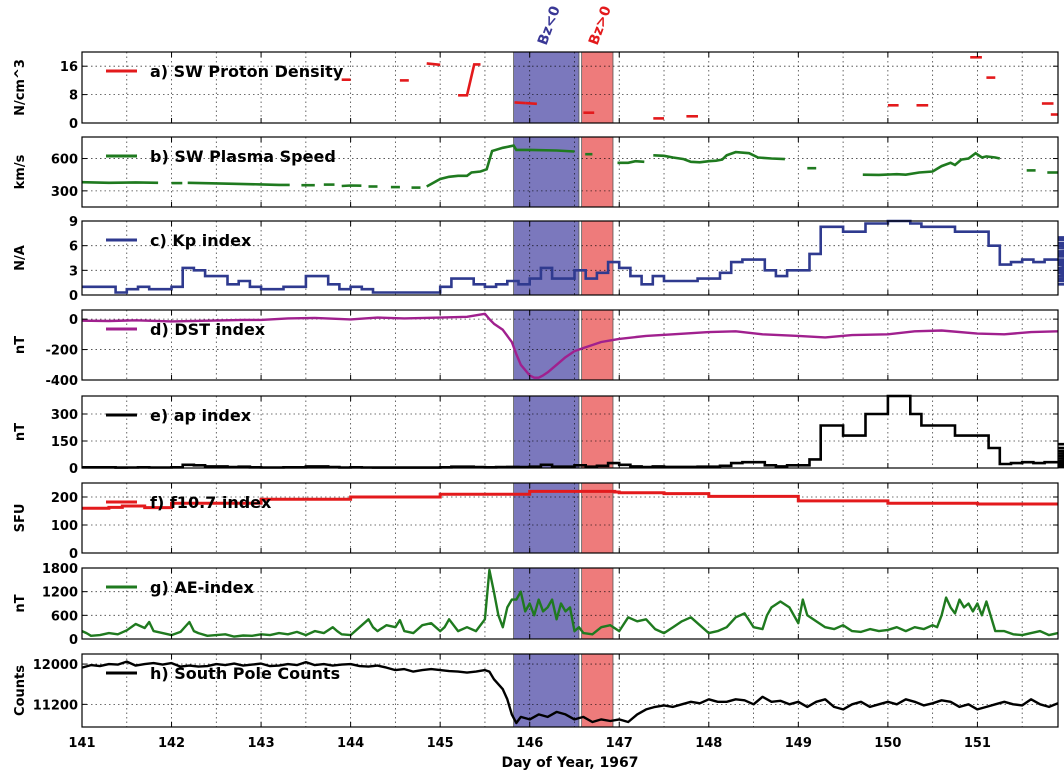 The width and height of the screenshot is (1064, 775). What do you see at coordinates (201, 415) in the screenshot?
I see `legend-label: e) ap index` at bounding box center [201, 415].